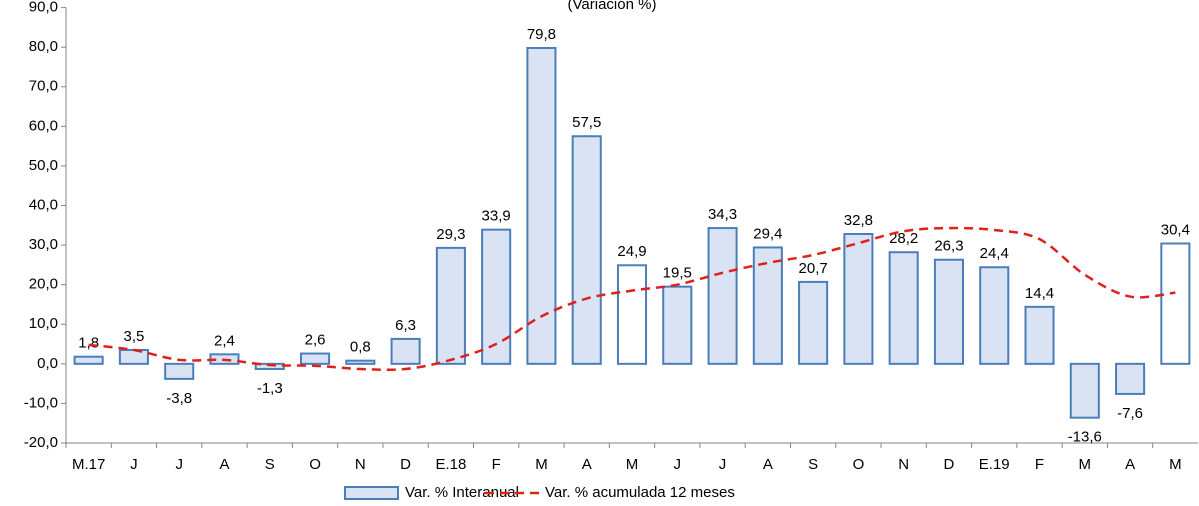 The height and width of the screenshot is (506, 1199). What do you see at coordinates (179, 398) in the screenshot?
I see `data-label: -3,8` at bounding box center [179, 398].